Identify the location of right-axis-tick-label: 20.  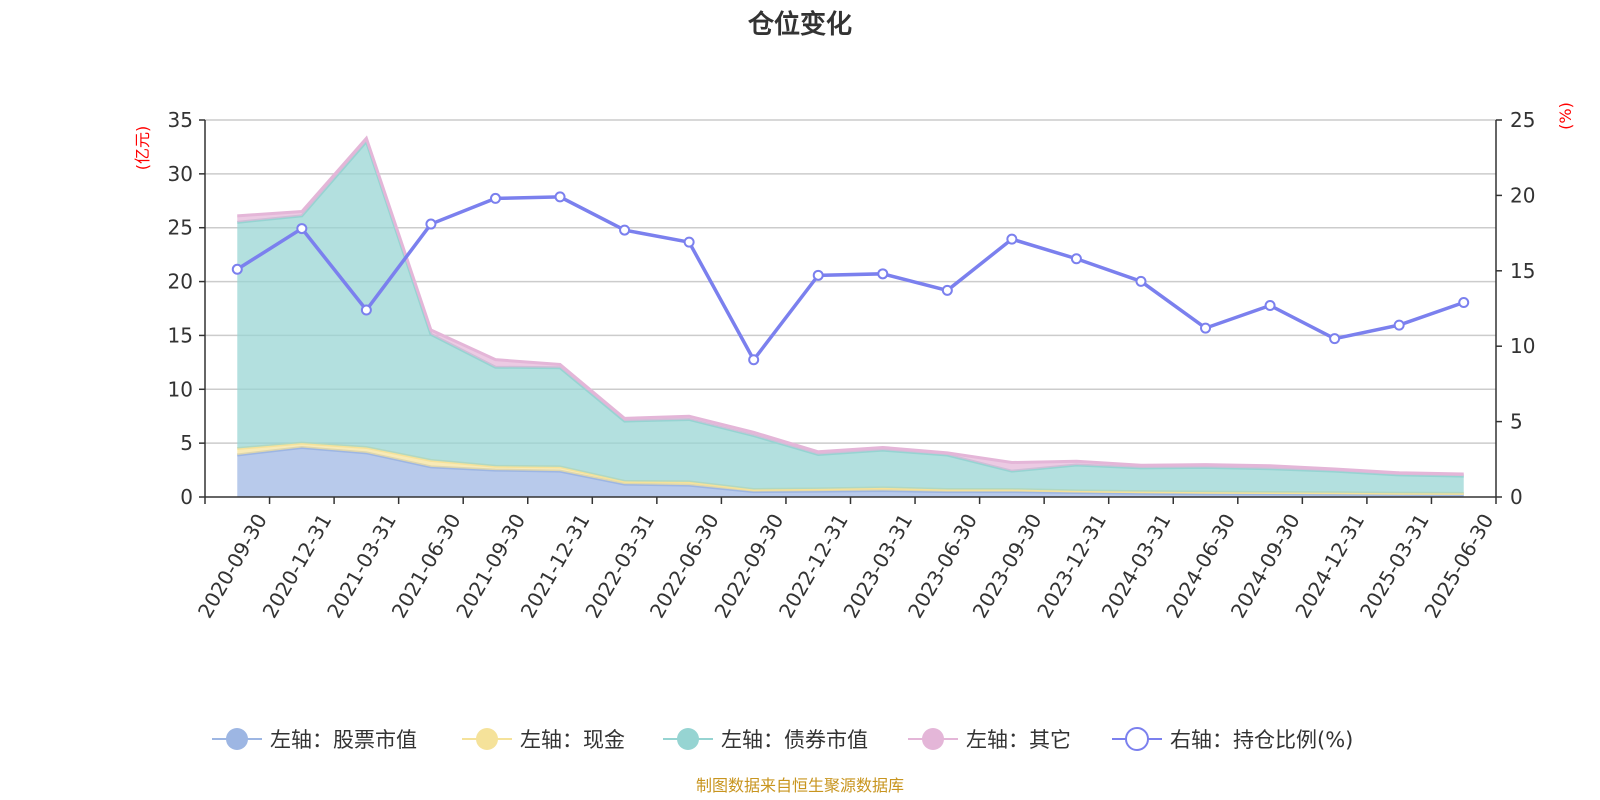
(1522, 195).